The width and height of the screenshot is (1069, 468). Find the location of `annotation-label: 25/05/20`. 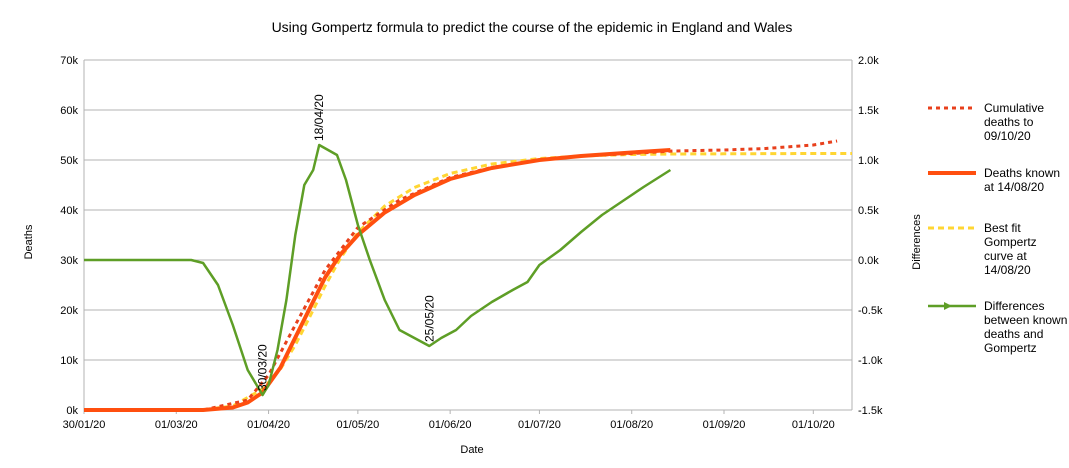

annotation-label: 25/05/20 is located at coordinates (429, 318).